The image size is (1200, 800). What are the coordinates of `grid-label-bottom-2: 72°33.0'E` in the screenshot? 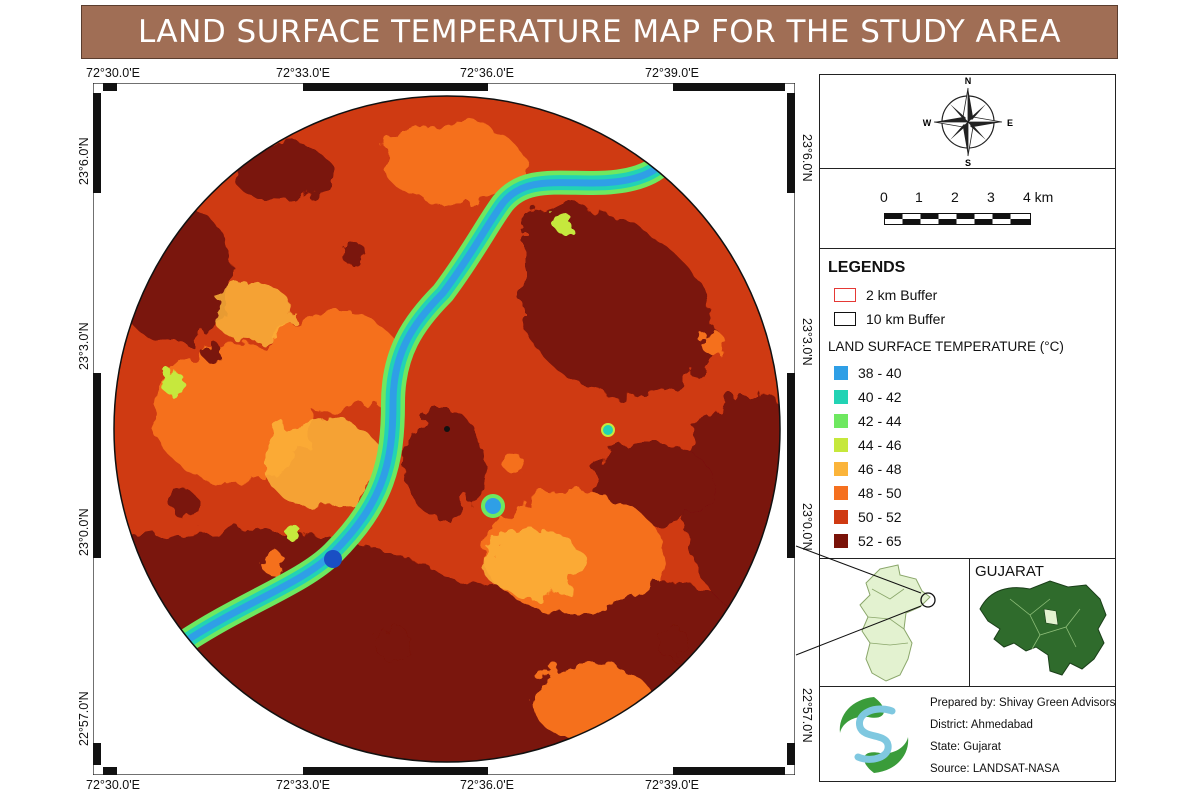 It's located at (303, 785).